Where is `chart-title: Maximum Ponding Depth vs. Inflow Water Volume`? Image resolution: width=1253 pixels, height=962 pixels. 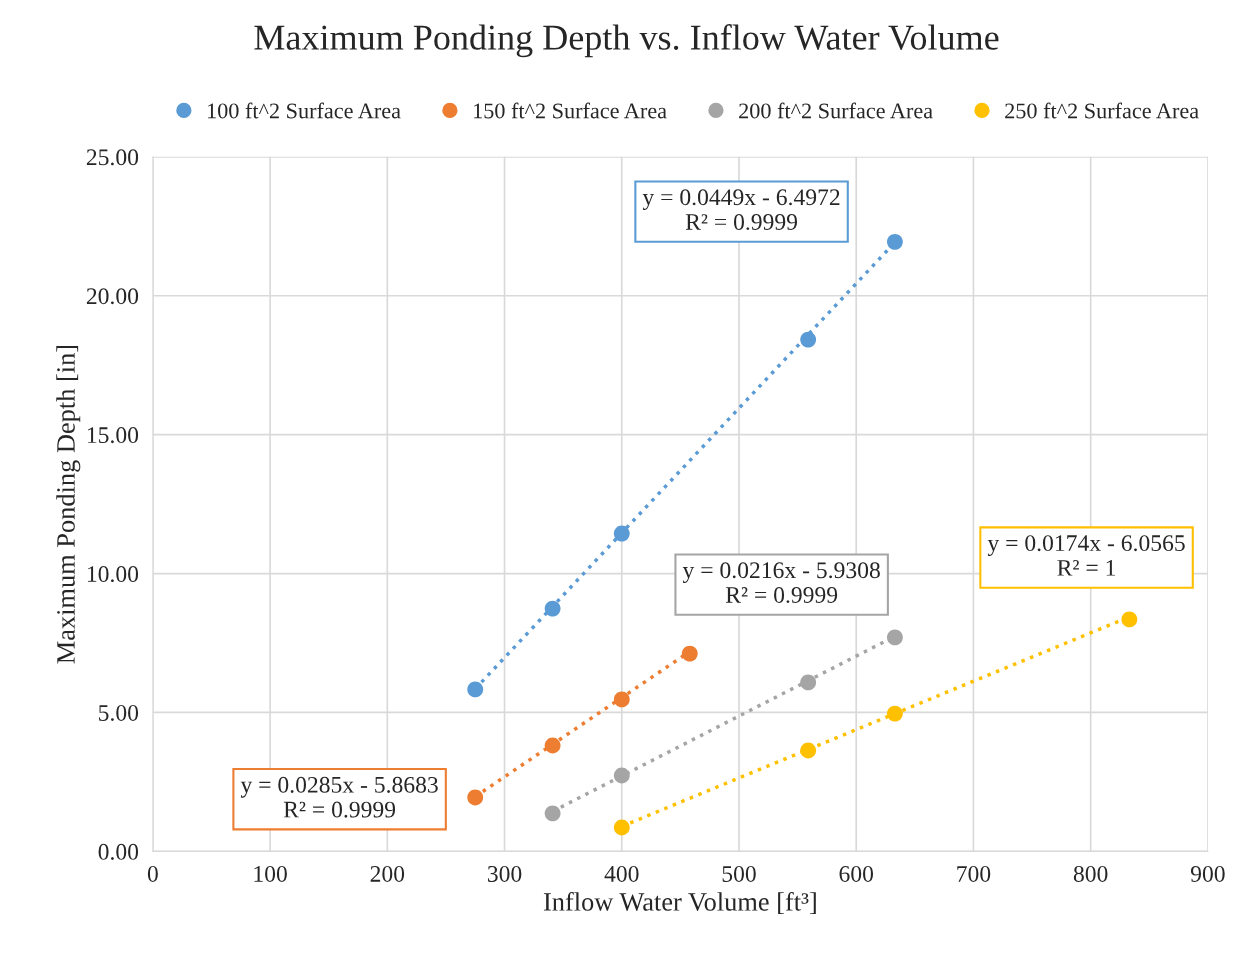
chart-title: Maximum Ponding Depth vs. Inflow Water Volume is located at coordinates (626, 41).